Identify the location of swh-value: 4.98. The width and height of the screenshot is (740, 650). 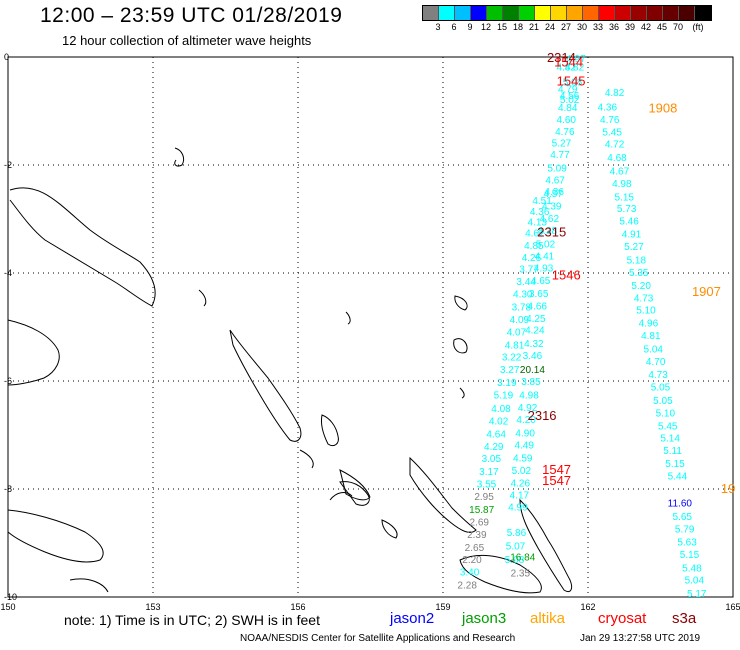
(529, 396).